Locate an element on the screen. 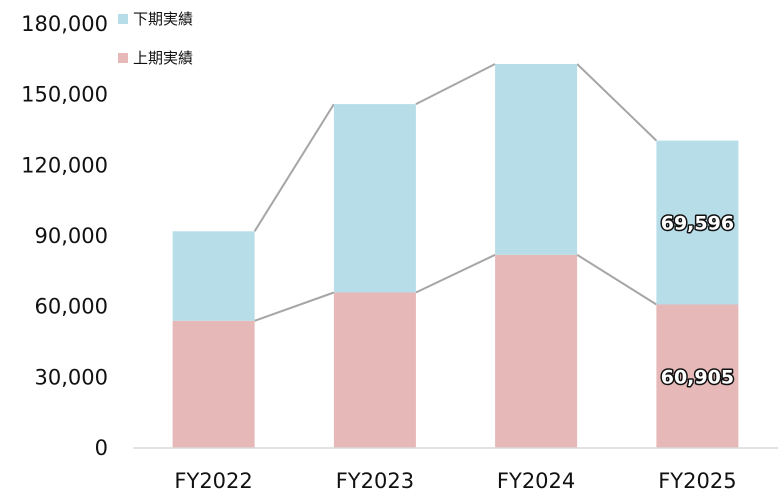 The height and width of the screenshot is (492, 778). x-tick-label: FY2024 is located at coordinates (536, 480).